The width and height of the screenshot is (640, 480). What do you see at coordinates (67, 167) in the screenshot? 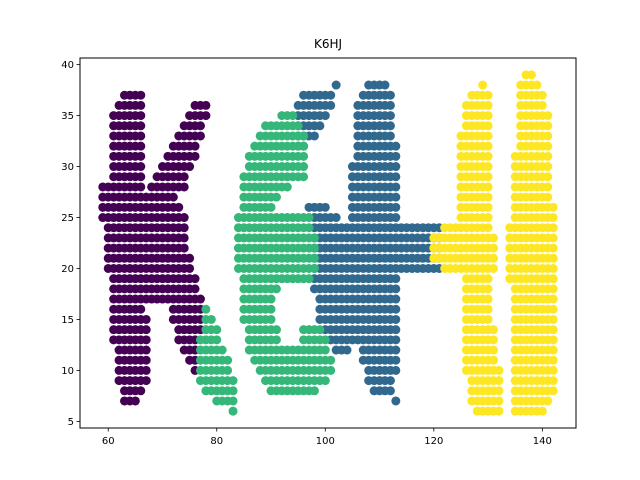
I see `y-tick-label: 30` at bounding box center [67, 167].